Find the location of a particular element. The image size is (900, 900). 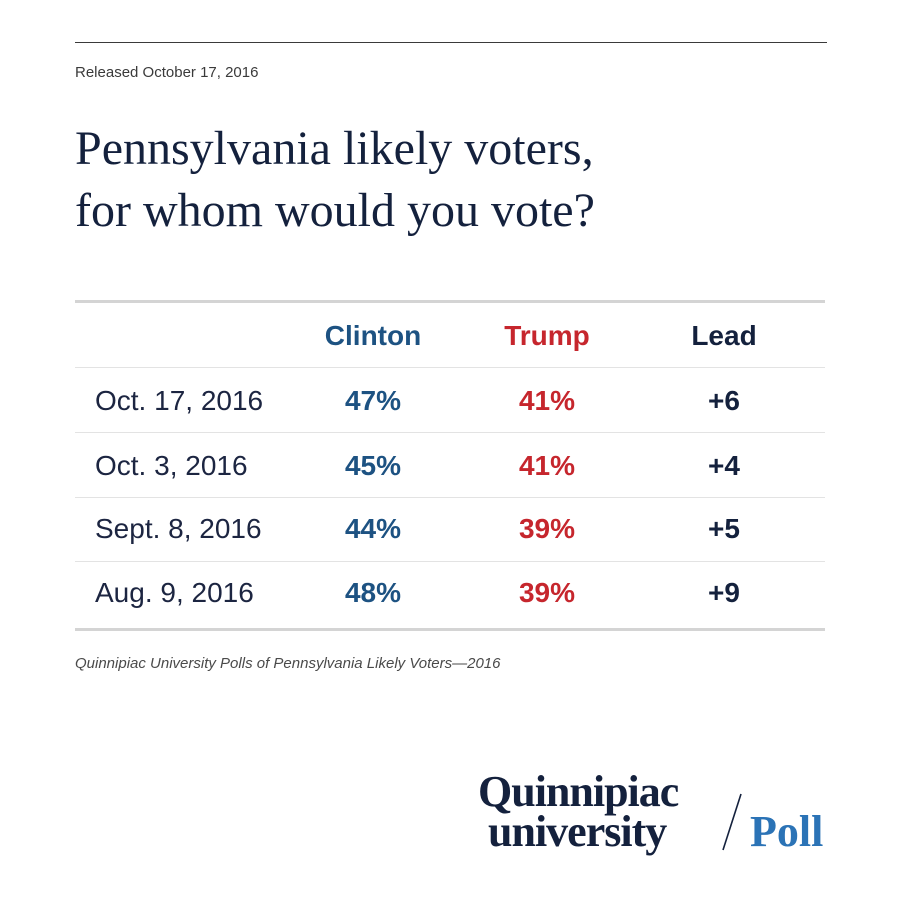

lead-value: +6 is located at coordinates (724, 400).